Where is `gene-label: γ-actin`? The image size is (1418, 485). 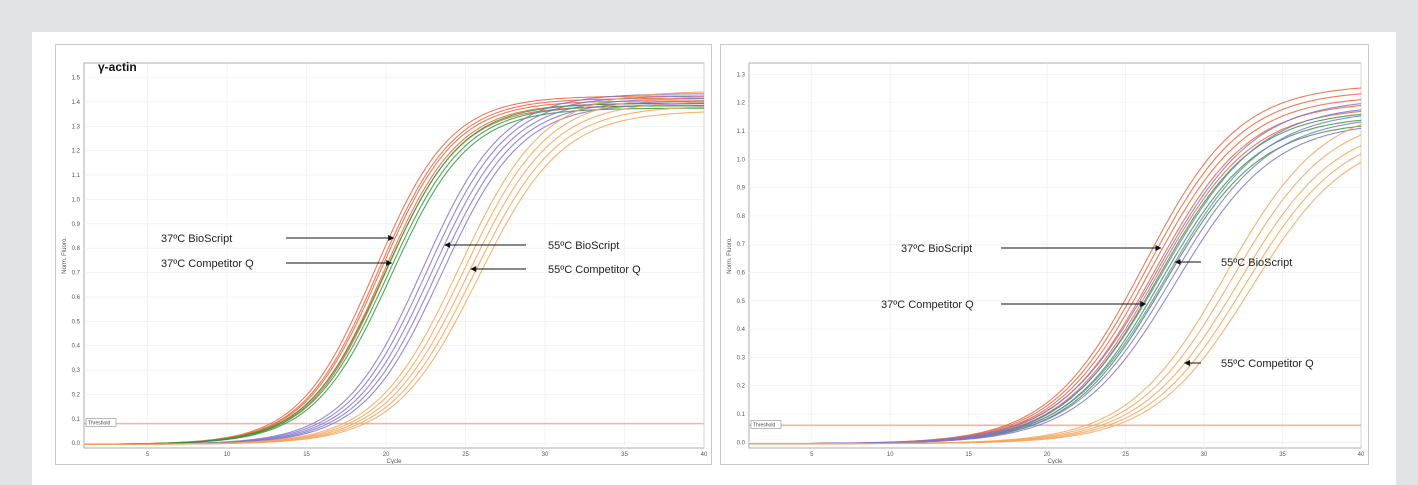 gene-label: γ-actin is located at coordinates (117, 67).